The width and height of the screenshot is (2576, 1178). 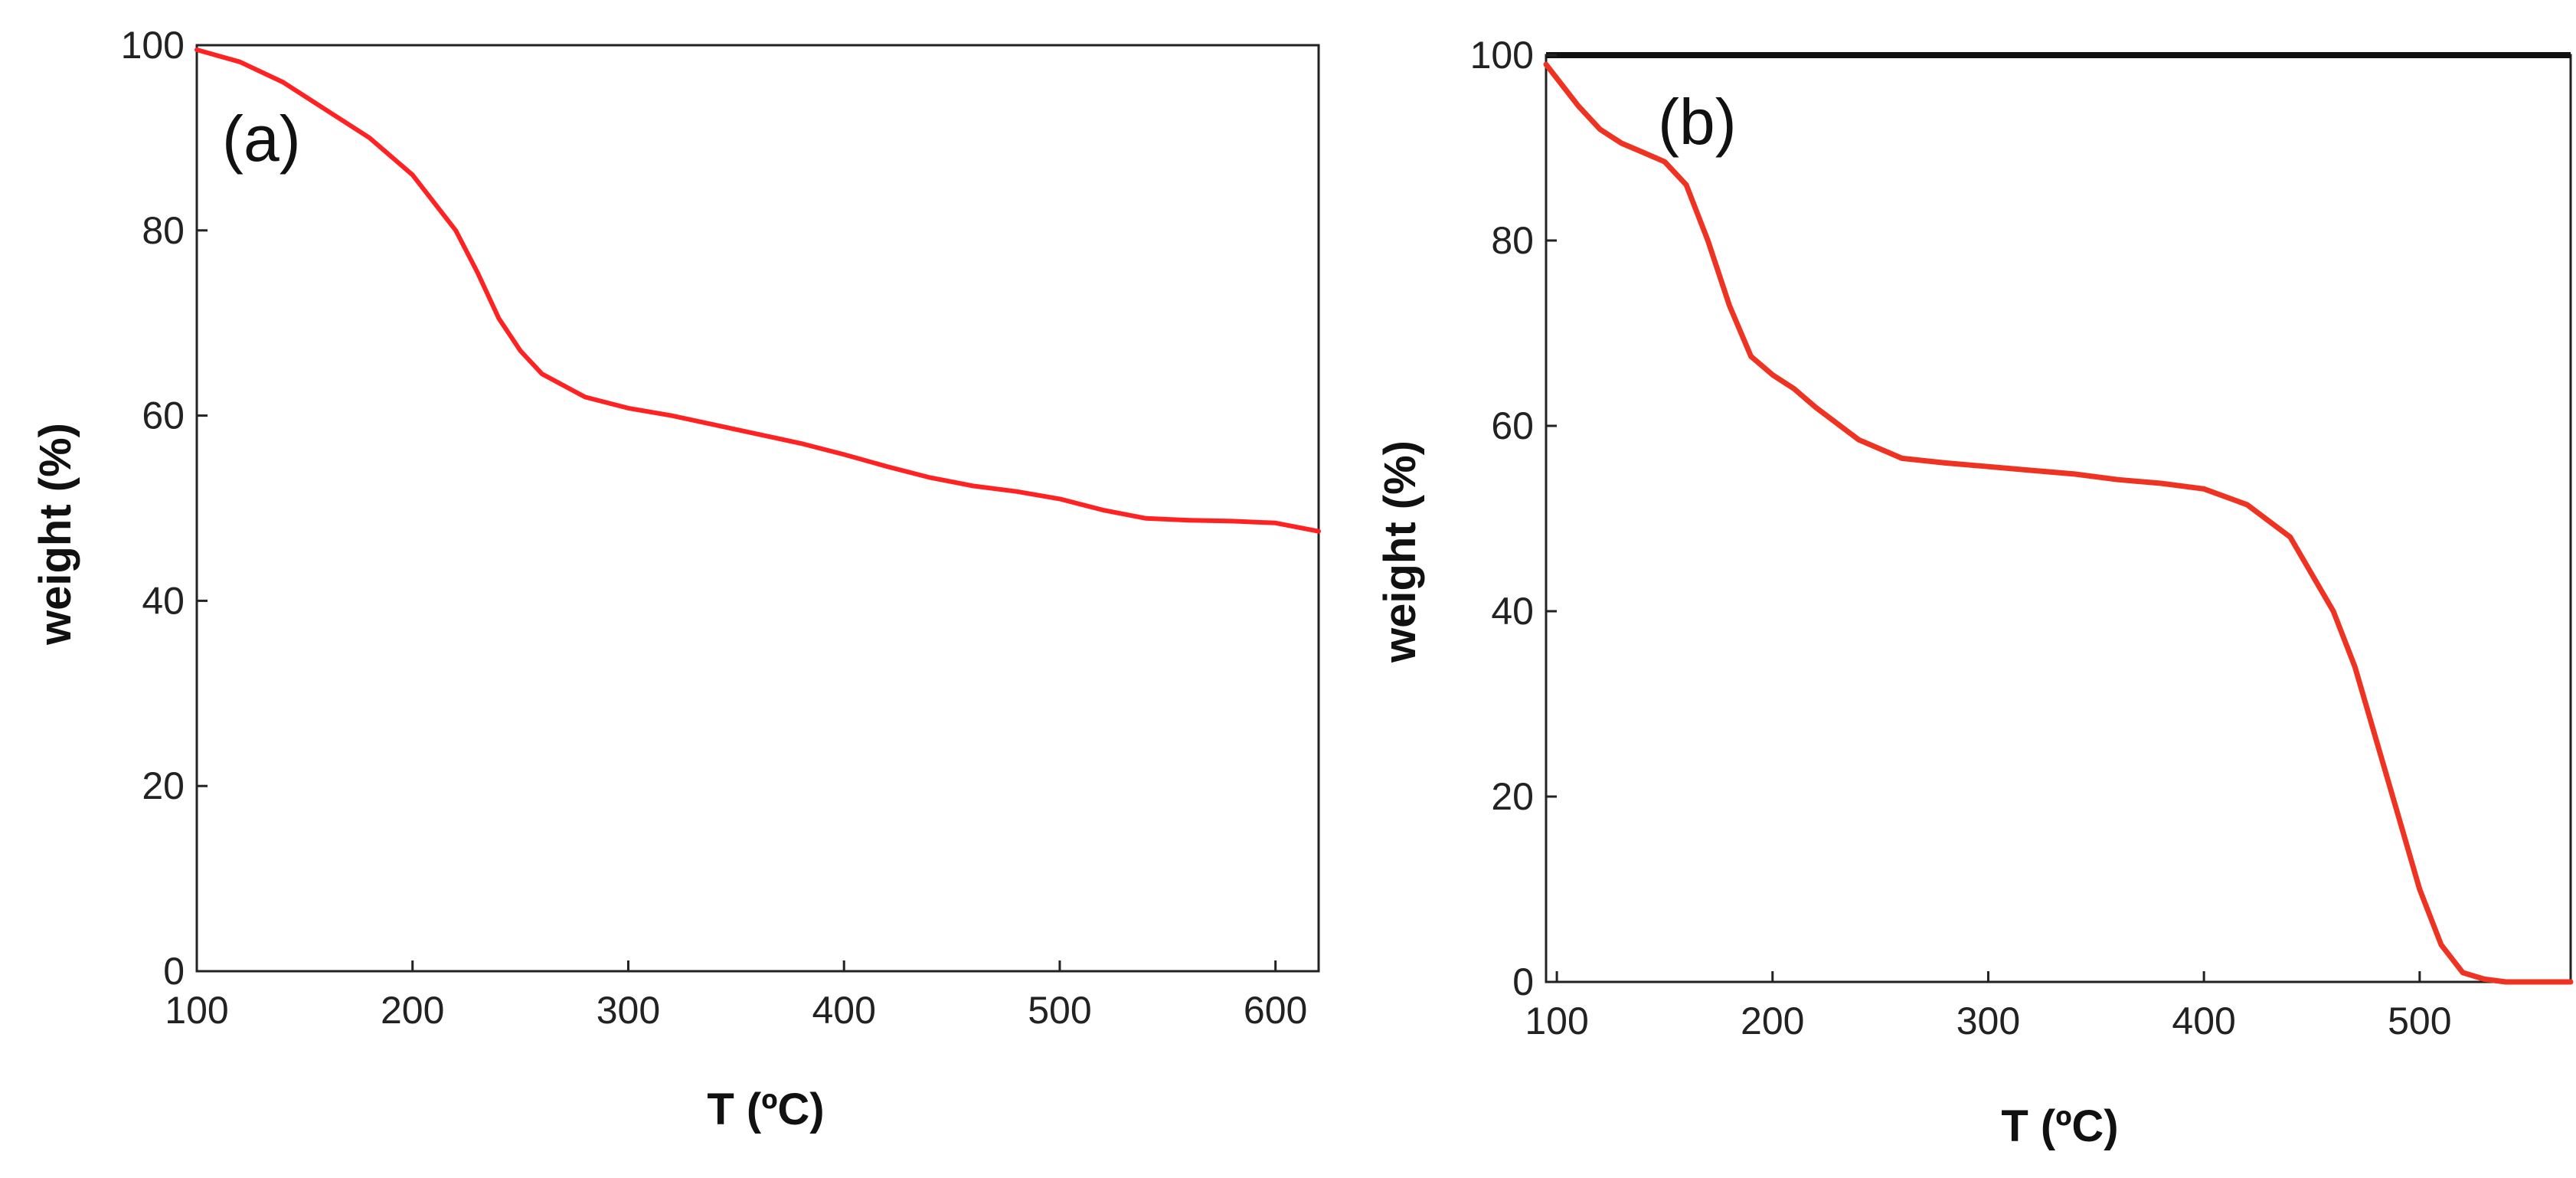 I want to click on chart-a-x-tick-label: 300, so click(x=628, y=1010).